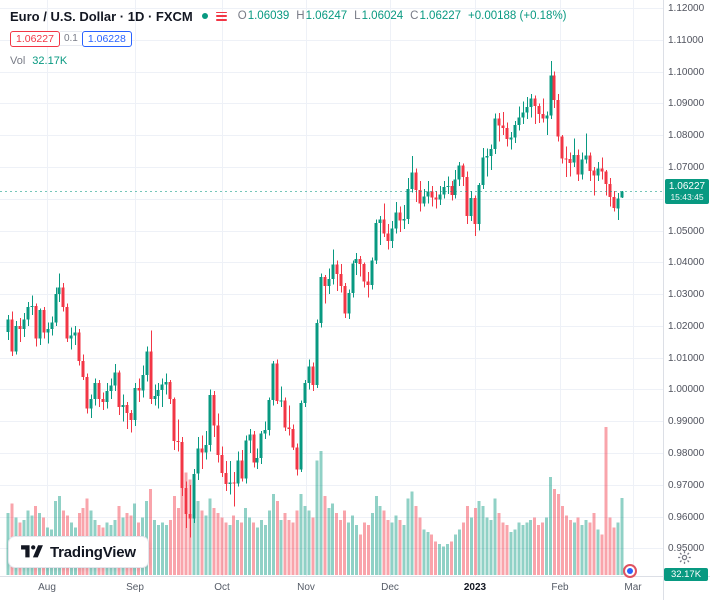 The height and width of the screenshot is (600, 710). I want to click on tradingview-mark-icon, so click(32, 550).